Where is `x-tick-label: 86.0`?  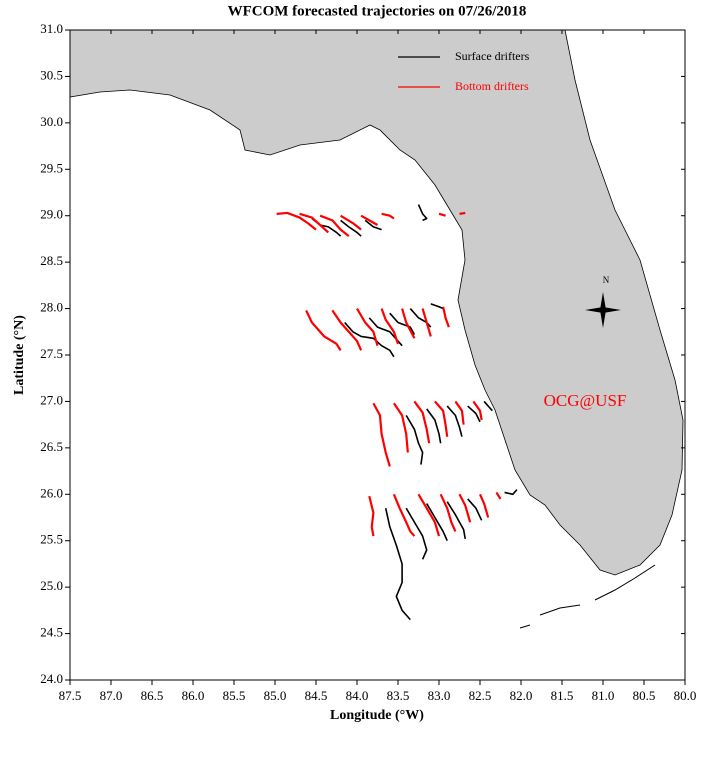 x-tick-label: 86.0 is located at coordinates (193, 695).